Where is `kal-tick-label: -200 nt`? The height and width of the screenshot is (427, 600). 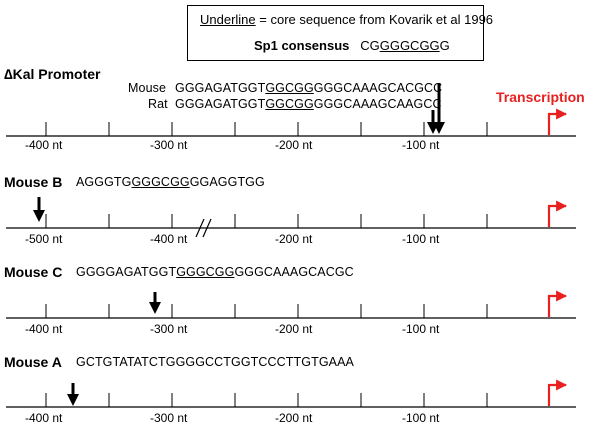 kal-tick-label: -200 nt is located at coordinates (294, 145).